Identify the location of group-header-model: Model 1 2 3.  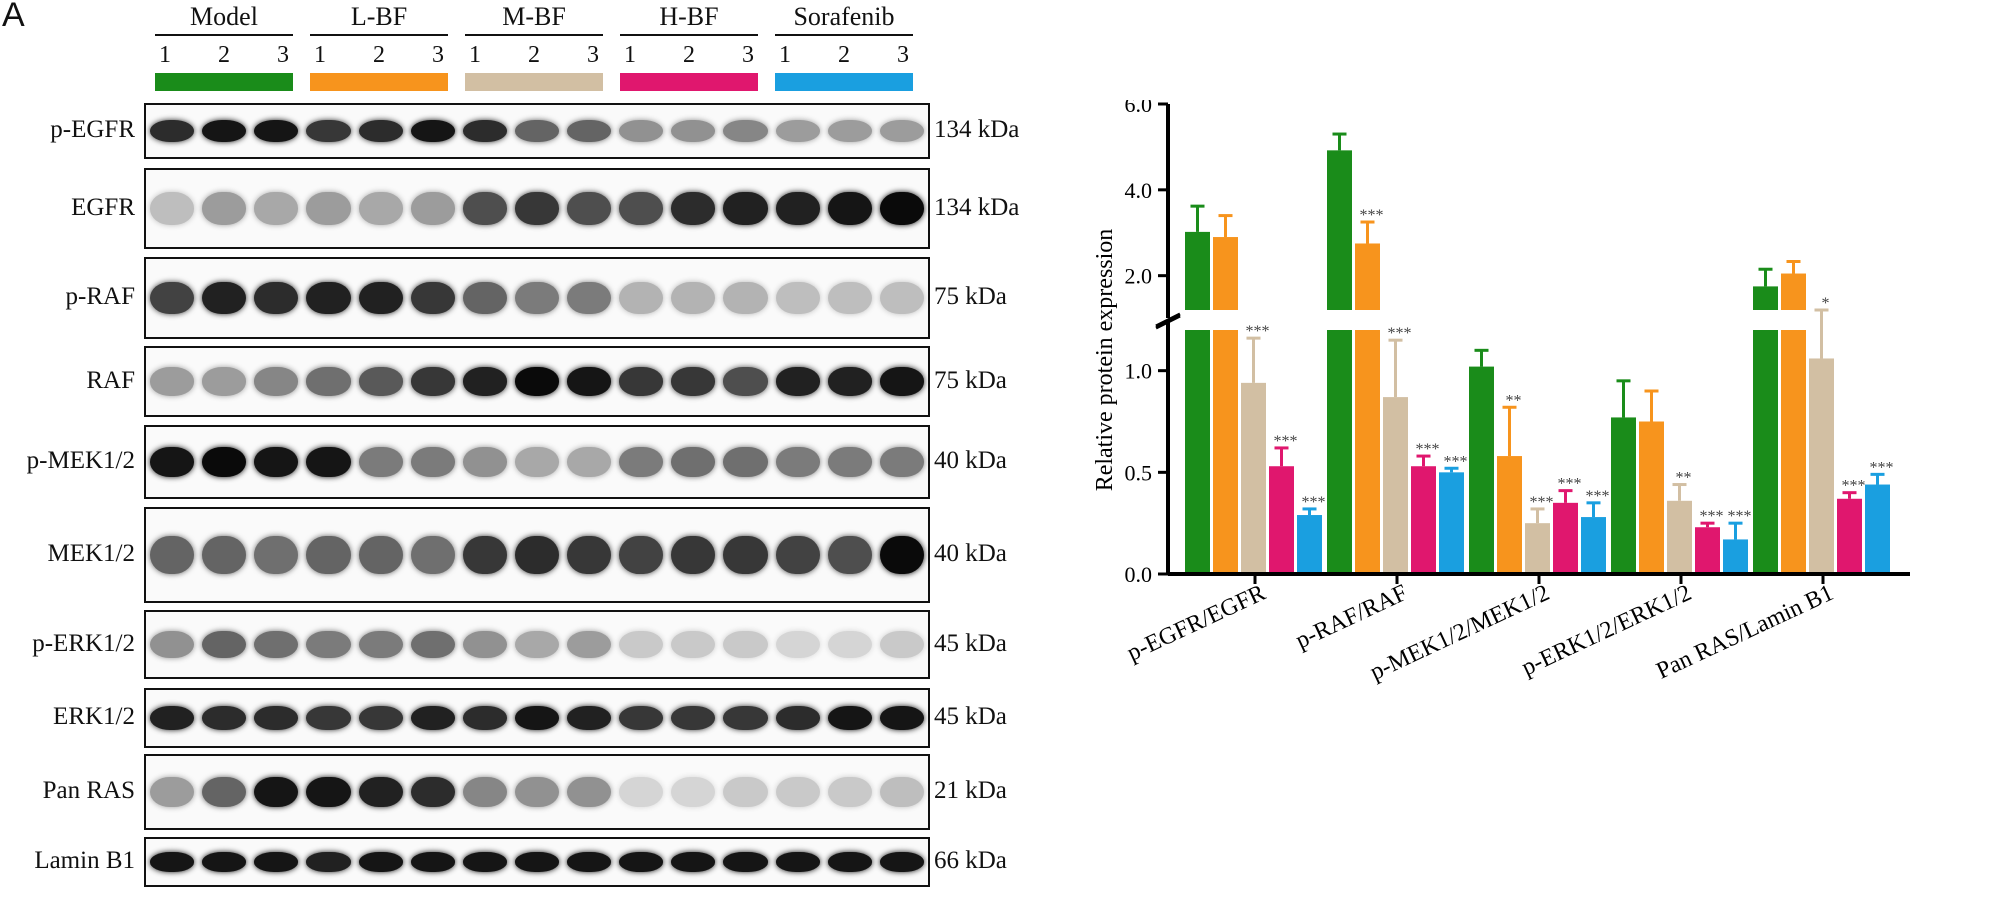
(224, 45).